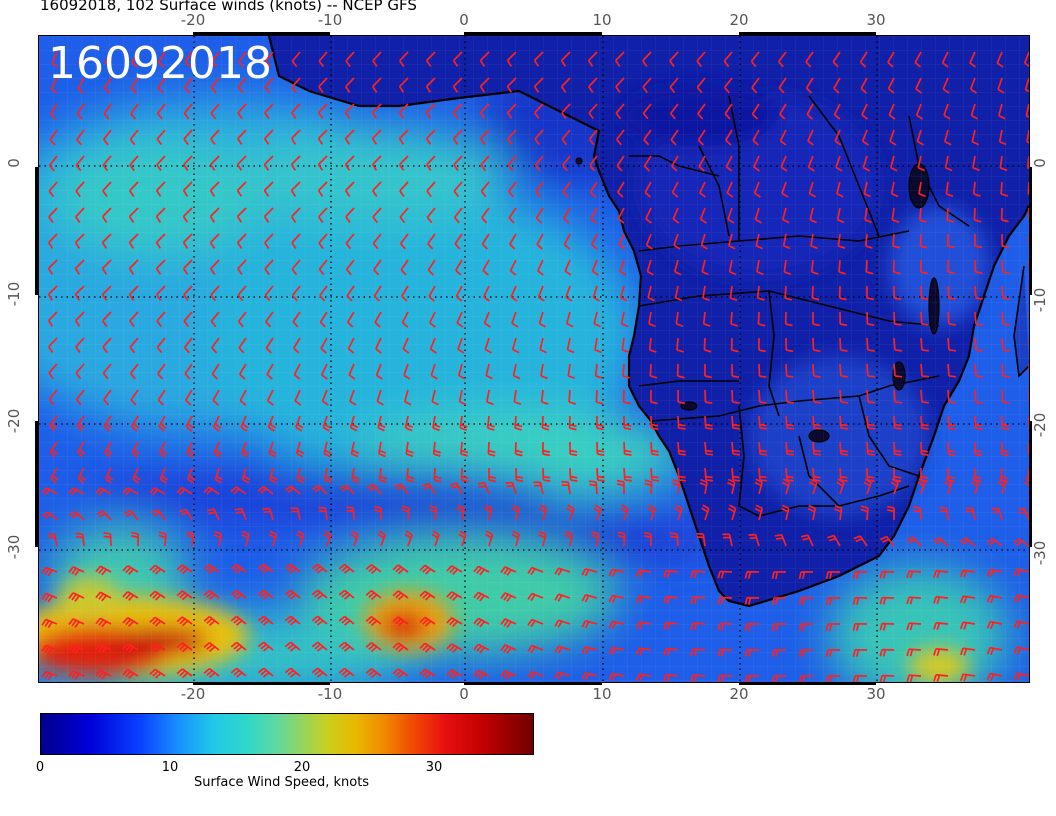  Describe the element at coordinates (14, 294) in the screenshot. I see `lat-tick-left: -10` at that location.